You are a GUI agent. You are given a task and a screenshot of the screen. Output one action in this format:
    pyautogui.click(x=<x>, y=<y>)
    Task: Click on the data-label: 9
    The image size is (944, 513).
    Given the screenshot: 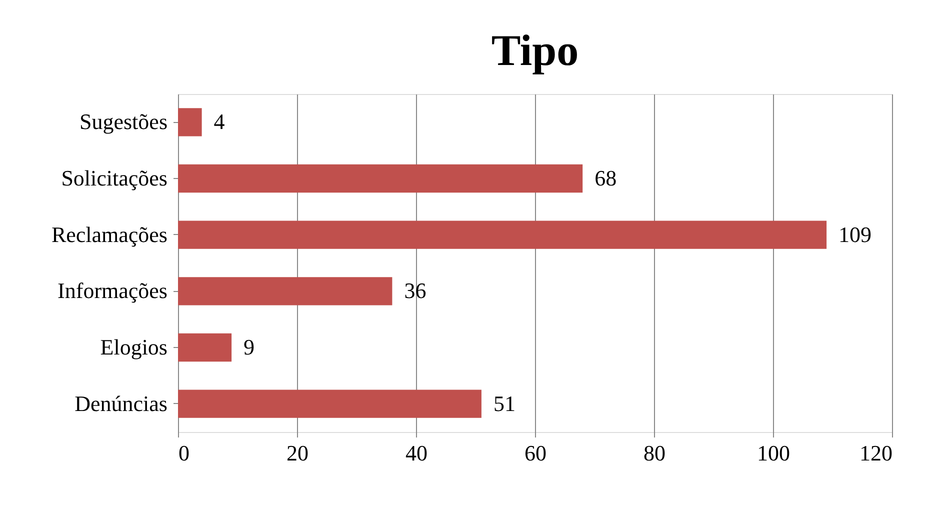 What is the action you would take?
    pyautogui.click(x=249, y=347)
    